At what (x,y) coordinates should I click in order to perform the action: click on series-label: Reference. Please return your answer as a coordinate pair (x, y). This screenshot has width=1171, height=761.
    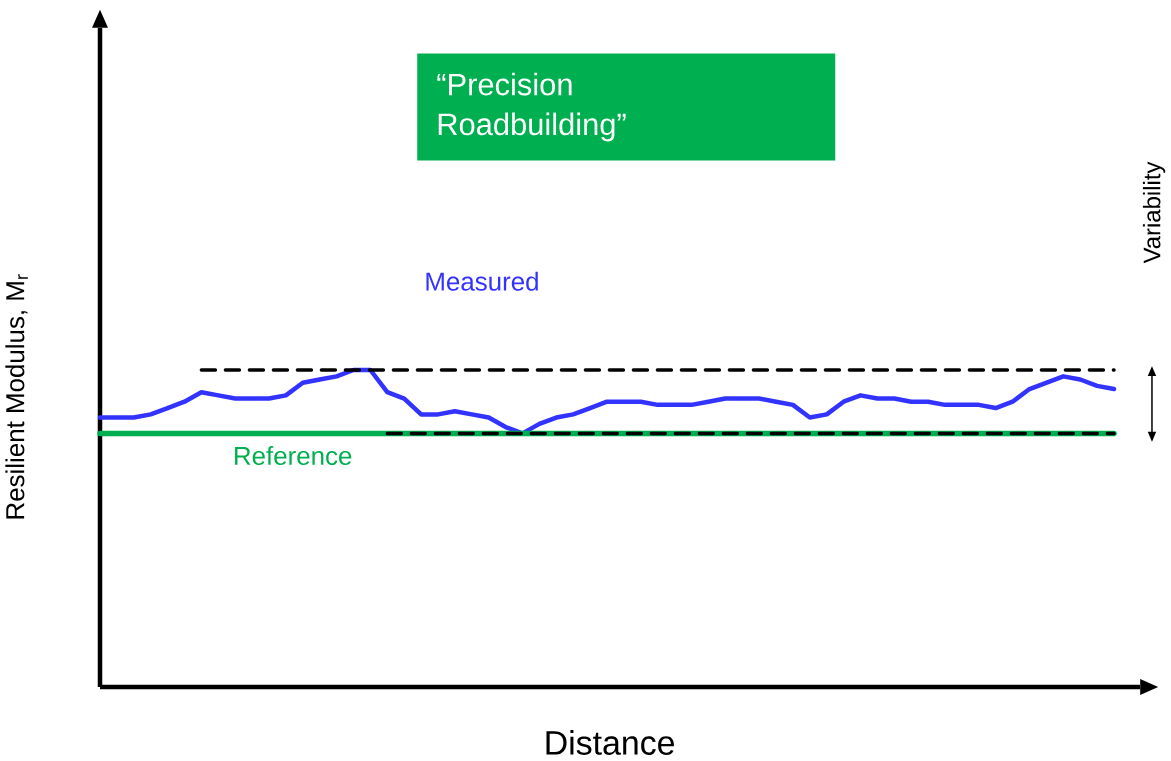
    Looking at the image, I should click on (293, 456).